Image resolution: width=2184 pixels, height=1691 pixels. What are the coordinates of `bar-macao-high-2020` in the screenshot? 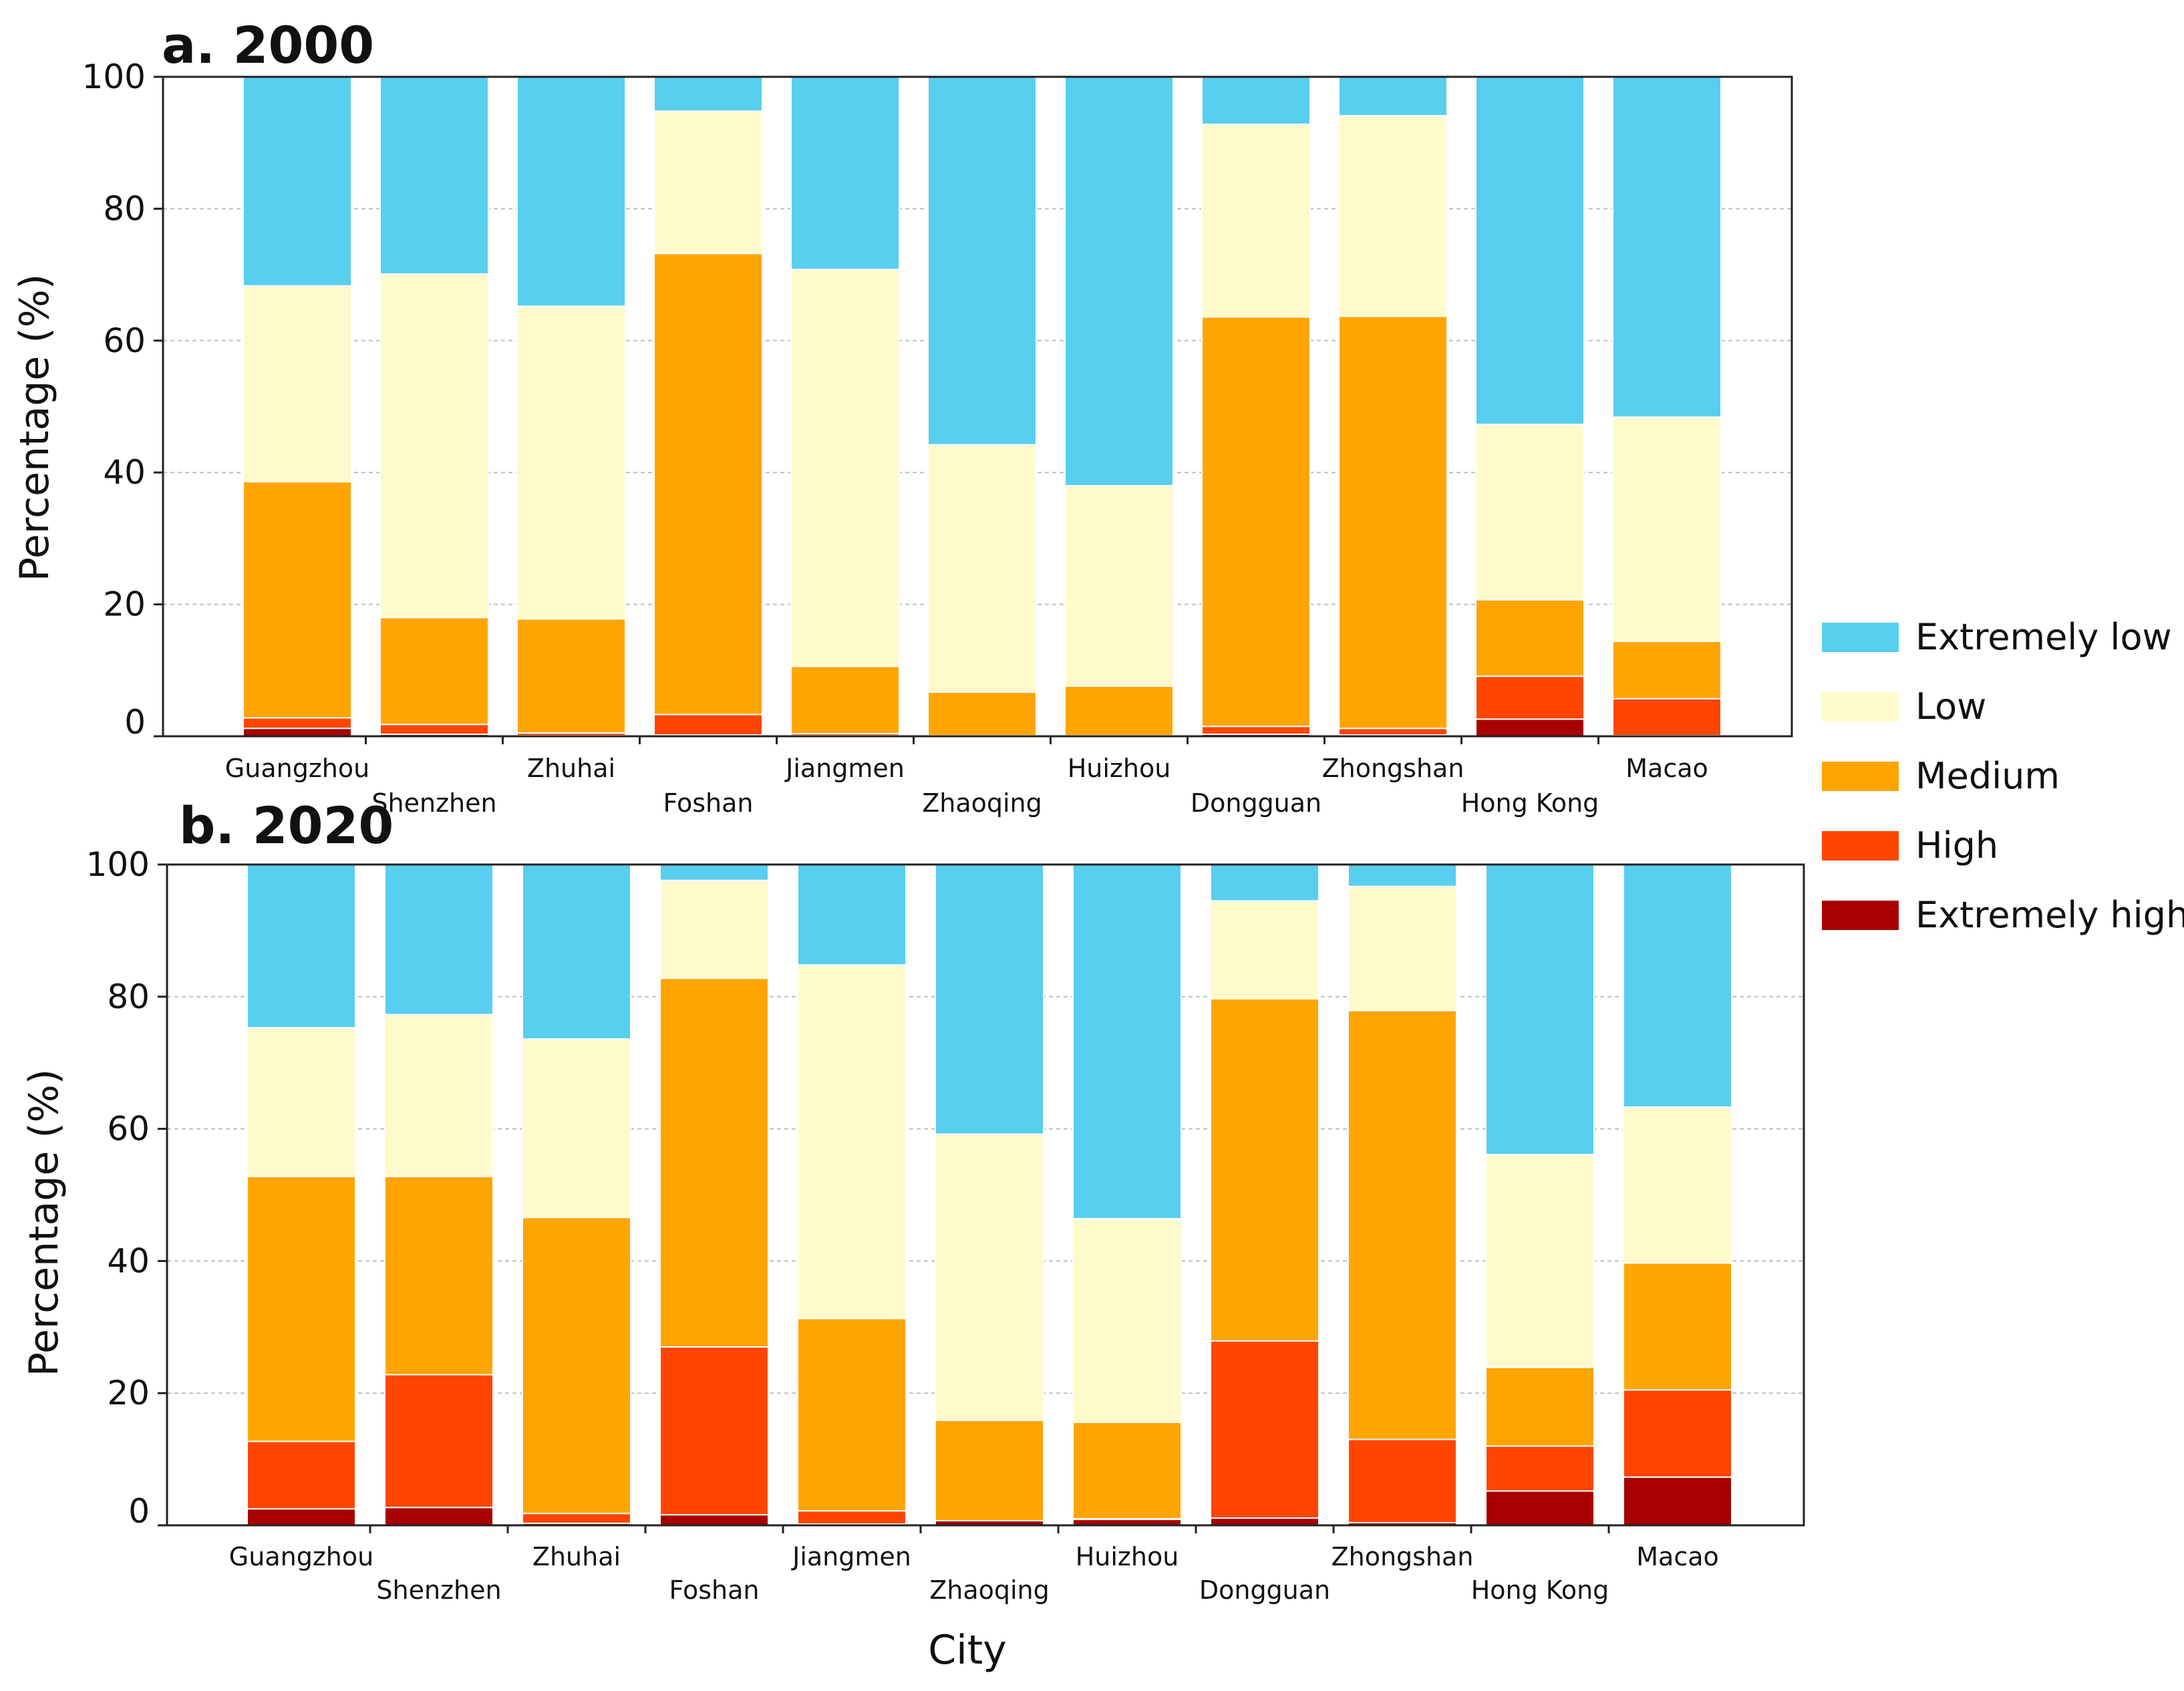 It's located at (1678, 1433).